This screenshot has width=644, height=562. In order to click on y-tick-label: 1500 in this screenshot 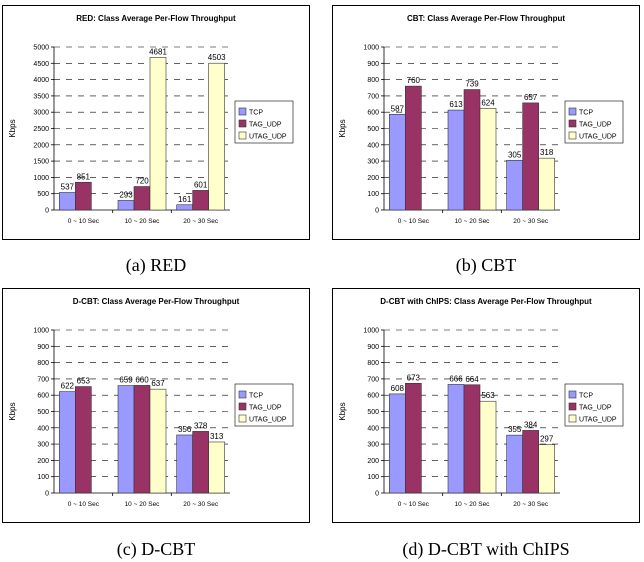, I will do `click(41, 162)`.